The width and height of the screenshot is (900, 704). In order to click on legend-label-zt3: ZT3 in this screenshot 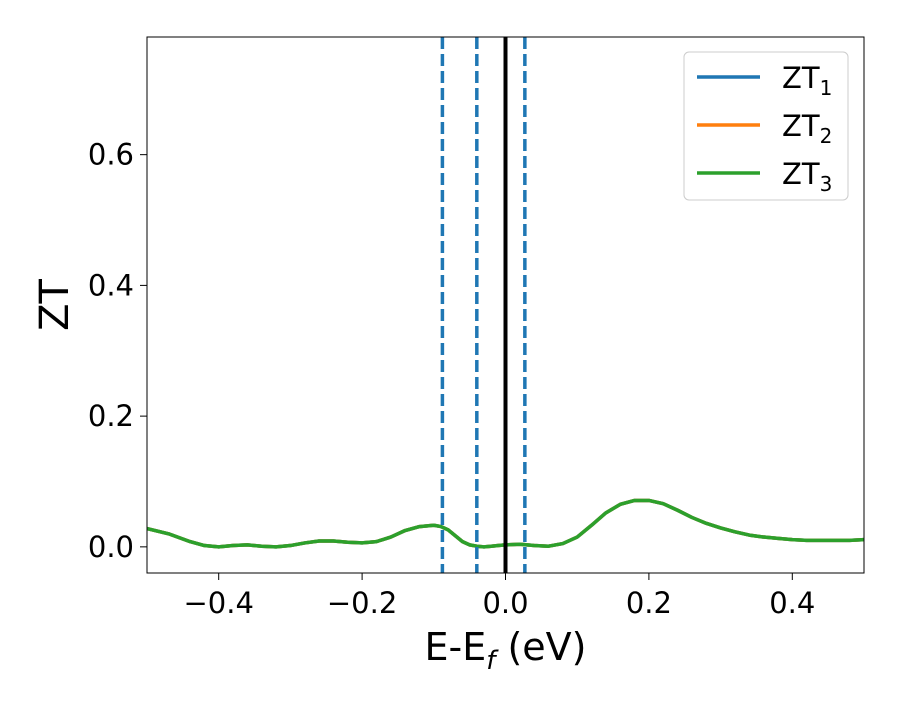, I will do `click(807, 176)`.